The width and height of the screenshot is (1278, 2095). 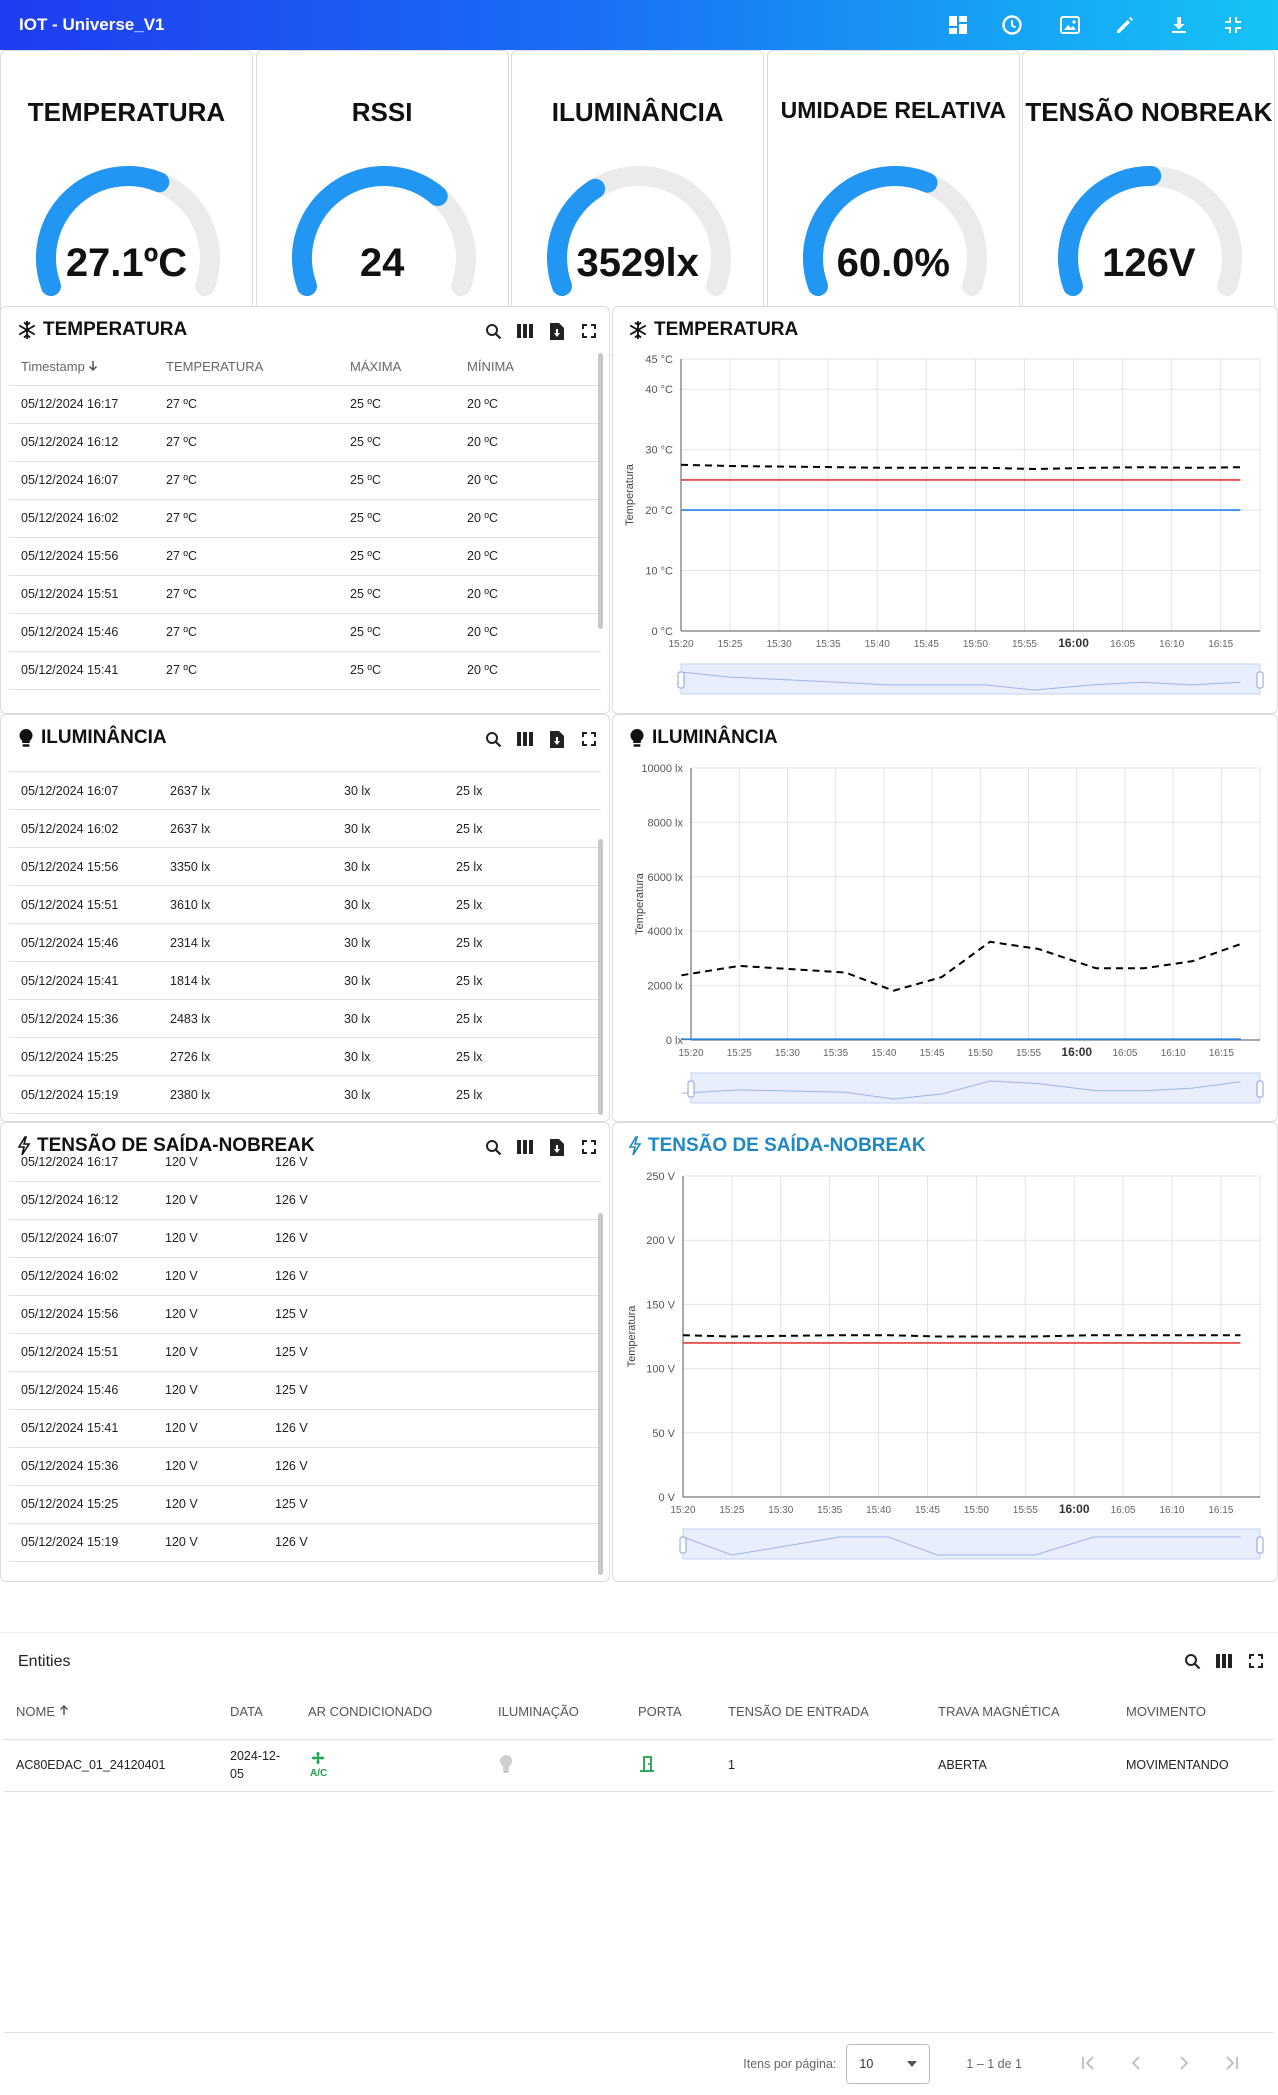 I want to click on table-cell: 126 V, so click(x=438, y=1466).